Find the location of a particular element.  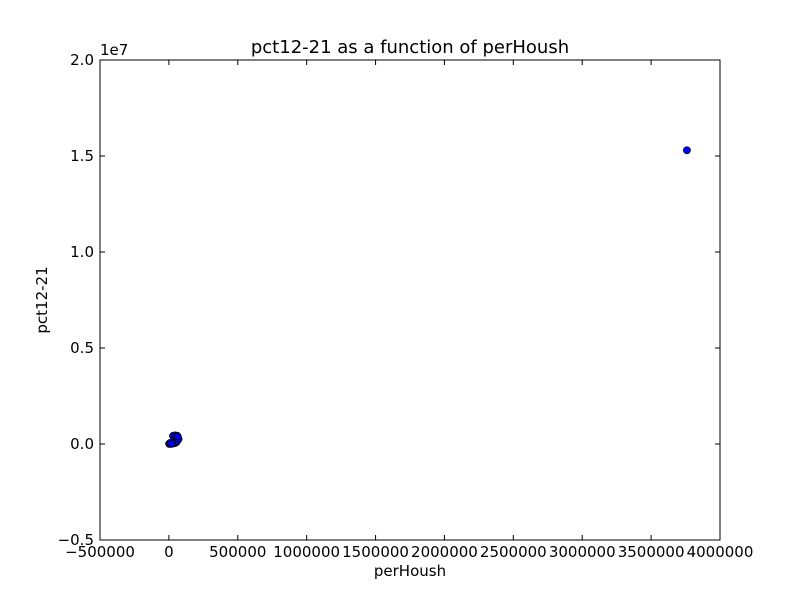

y-tick-label: 0.0 is located at coordinates (82, 444).